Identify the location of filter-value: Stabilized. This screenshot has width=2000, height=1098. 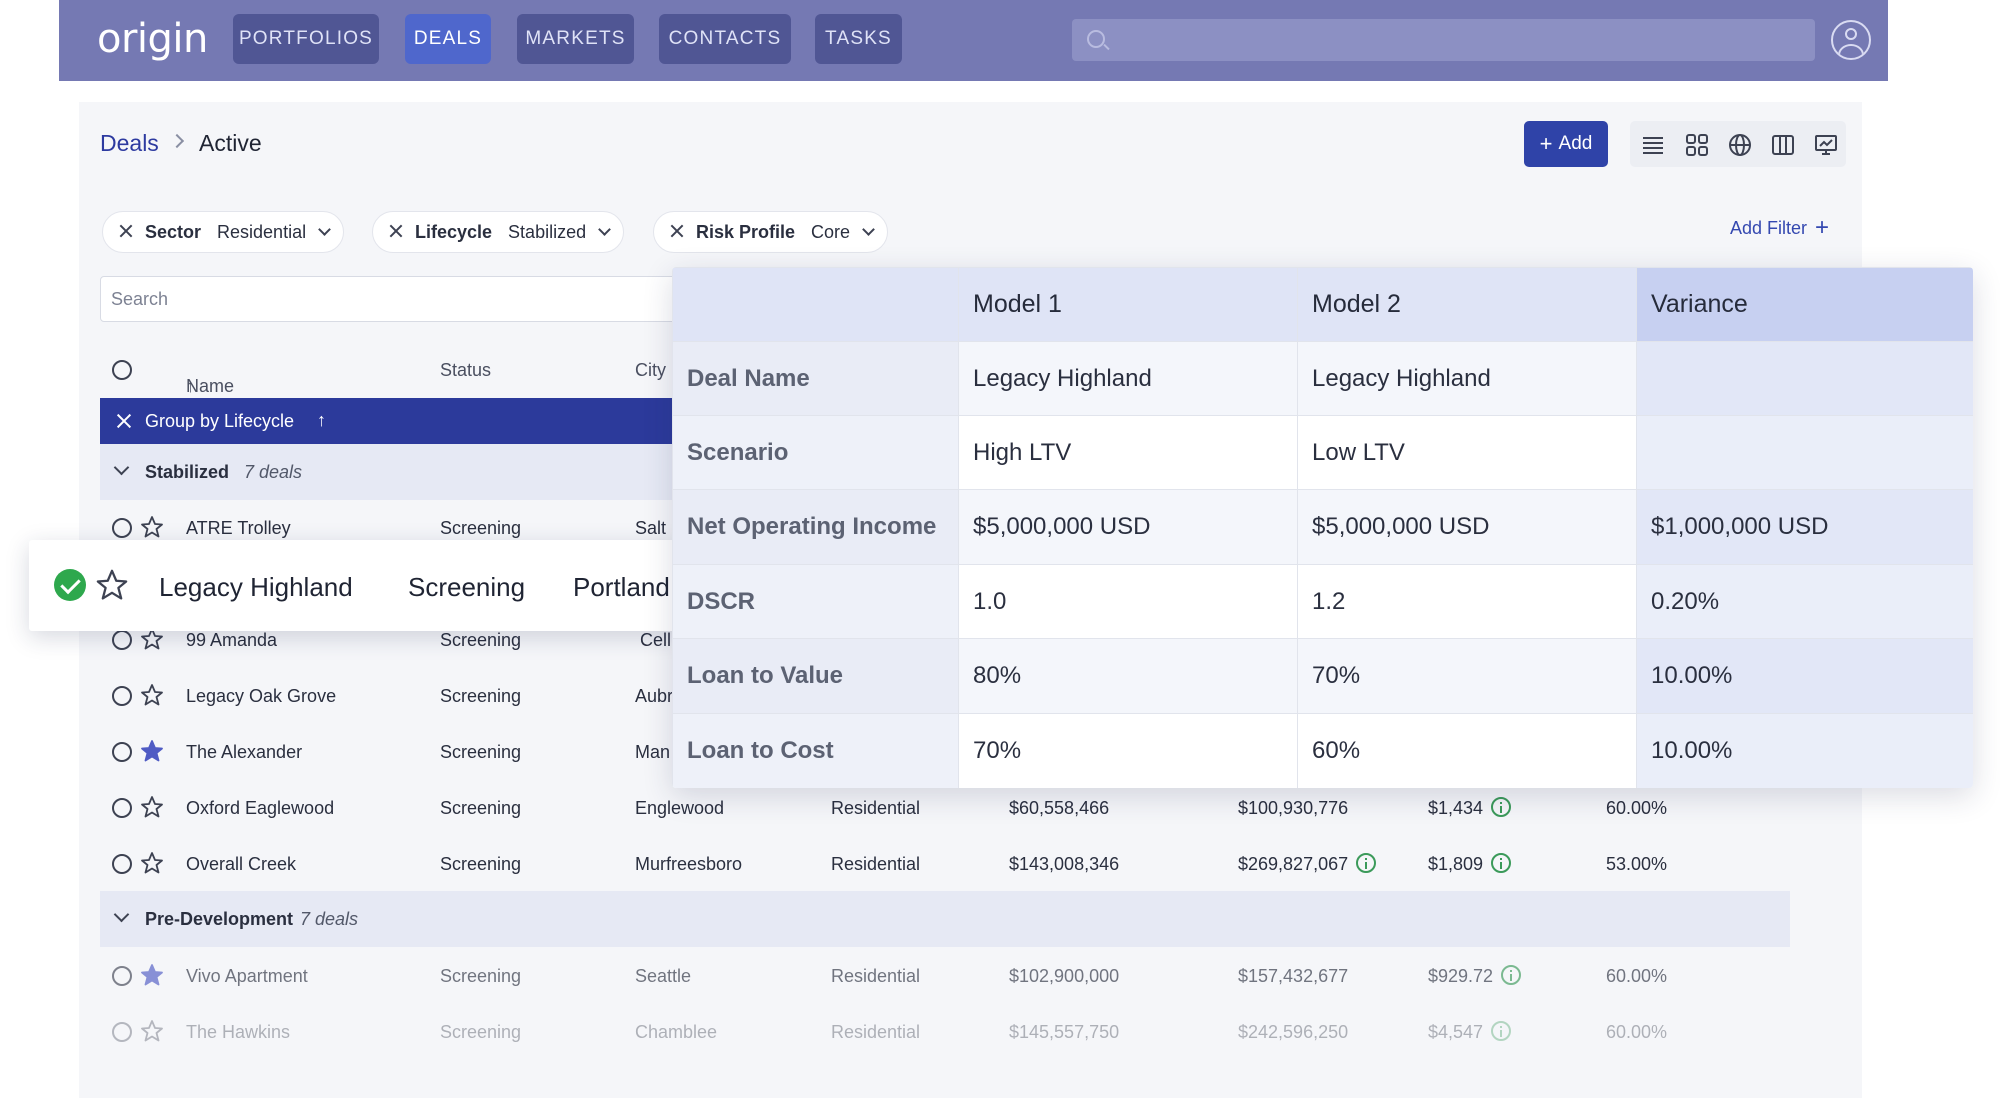
(547, 231).